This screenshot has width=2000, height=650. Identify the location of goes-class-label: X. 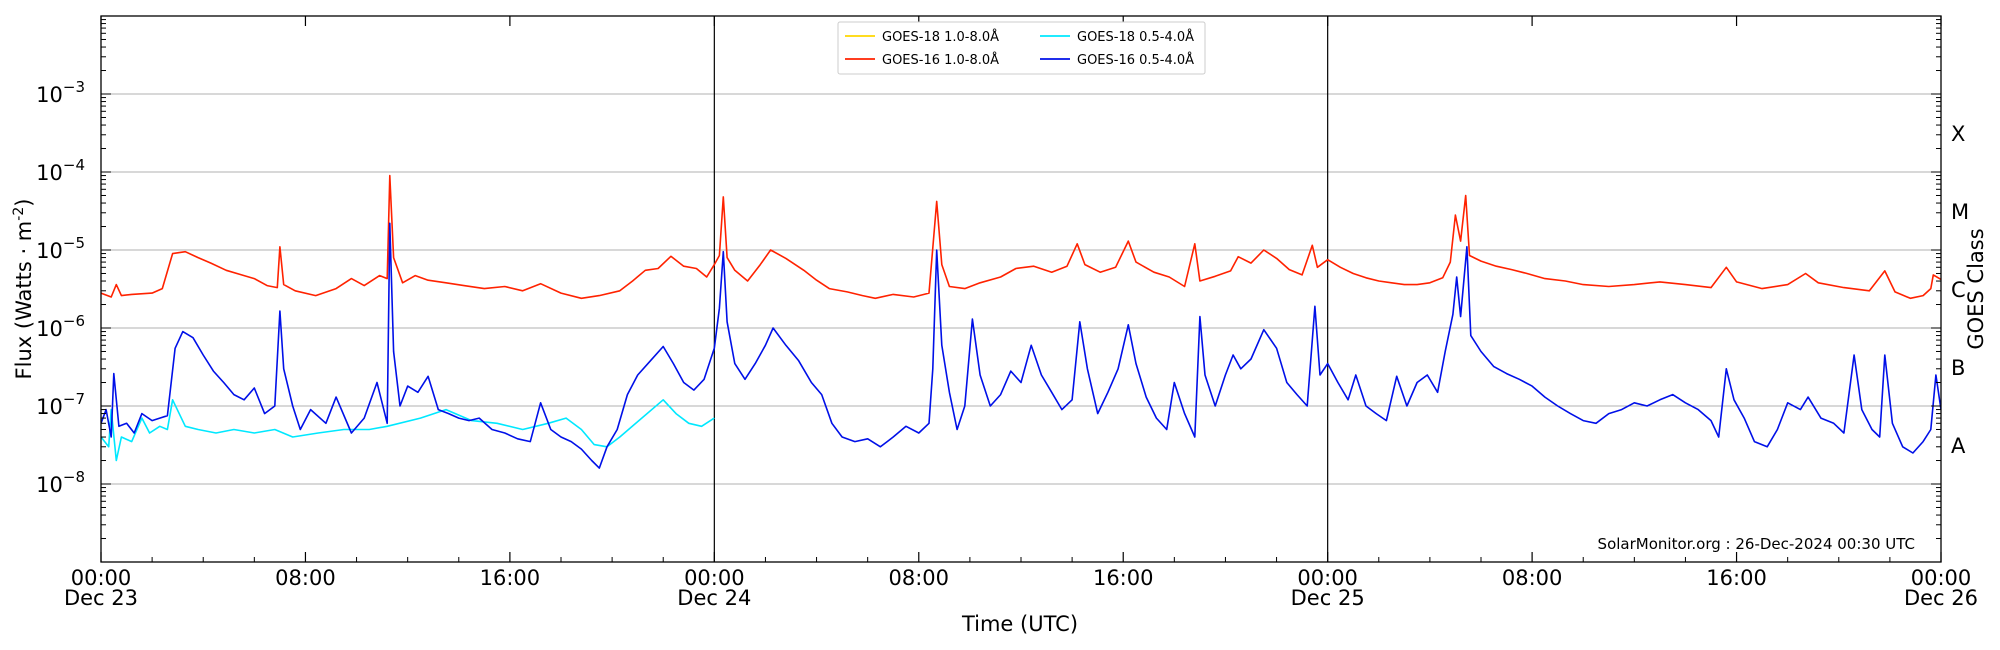
(1958, 134).